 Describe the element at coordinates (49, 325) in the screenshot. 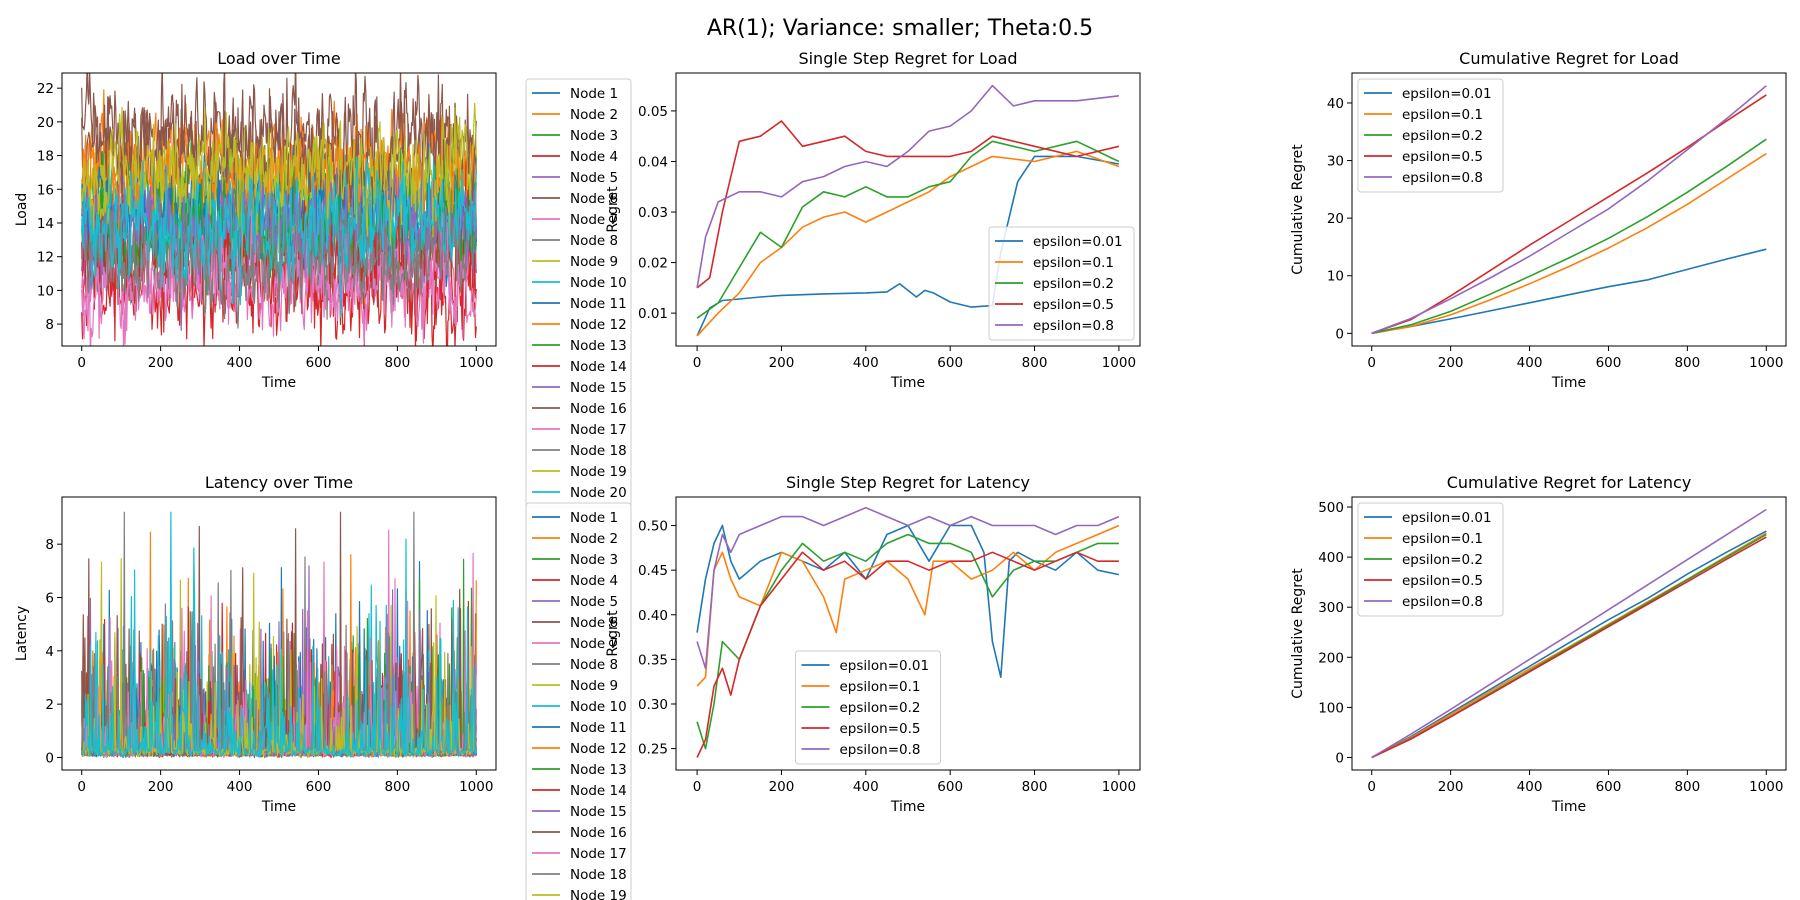

I see `y-tick-label: 8` at that location.